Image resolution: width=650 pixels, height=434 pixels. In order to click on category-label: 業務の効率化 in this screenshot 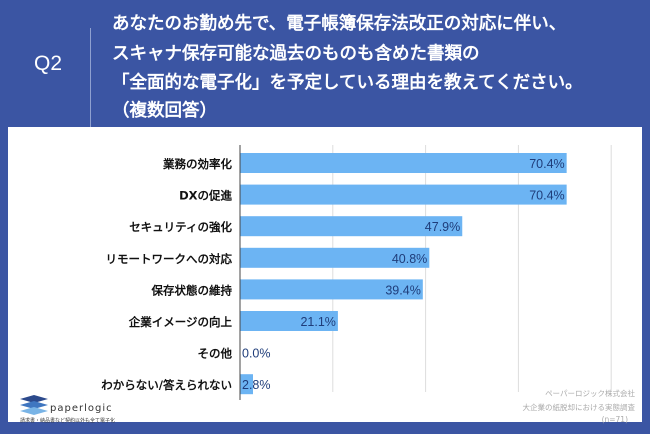, I will do `click(197, 164)`.